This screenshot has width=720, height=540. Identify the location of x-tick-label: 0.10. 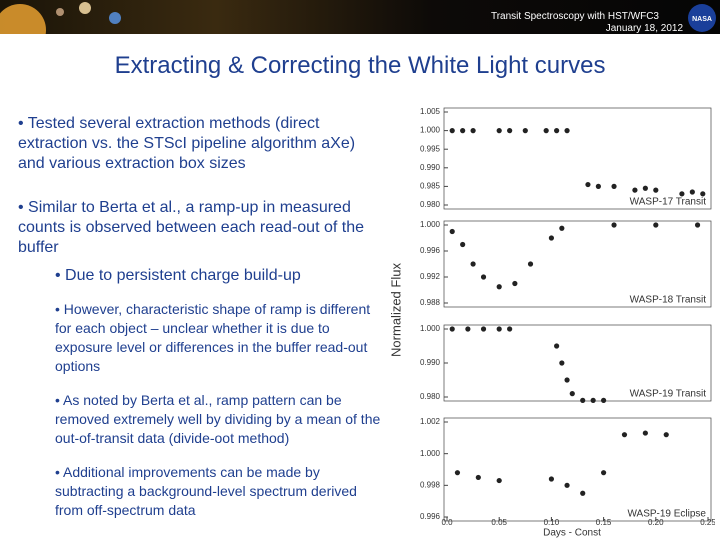
(552, 522).